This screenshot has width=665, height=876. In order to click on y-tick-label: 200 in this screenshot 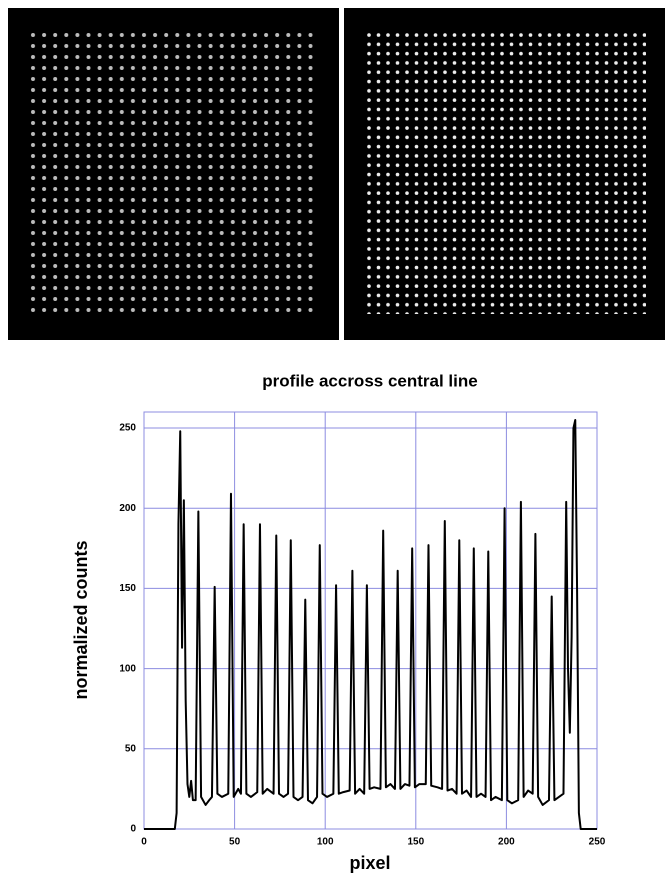, I will do `click(127, 508)`.